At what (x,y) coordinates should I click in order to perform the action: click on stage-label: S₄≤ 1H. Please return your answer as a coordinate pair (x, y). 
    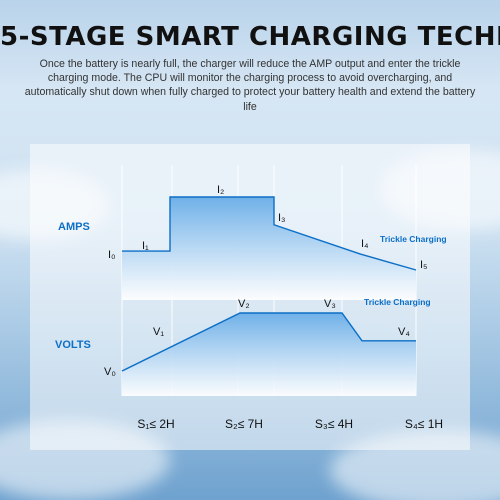
    Looking at the image, I should click on (424, 424).